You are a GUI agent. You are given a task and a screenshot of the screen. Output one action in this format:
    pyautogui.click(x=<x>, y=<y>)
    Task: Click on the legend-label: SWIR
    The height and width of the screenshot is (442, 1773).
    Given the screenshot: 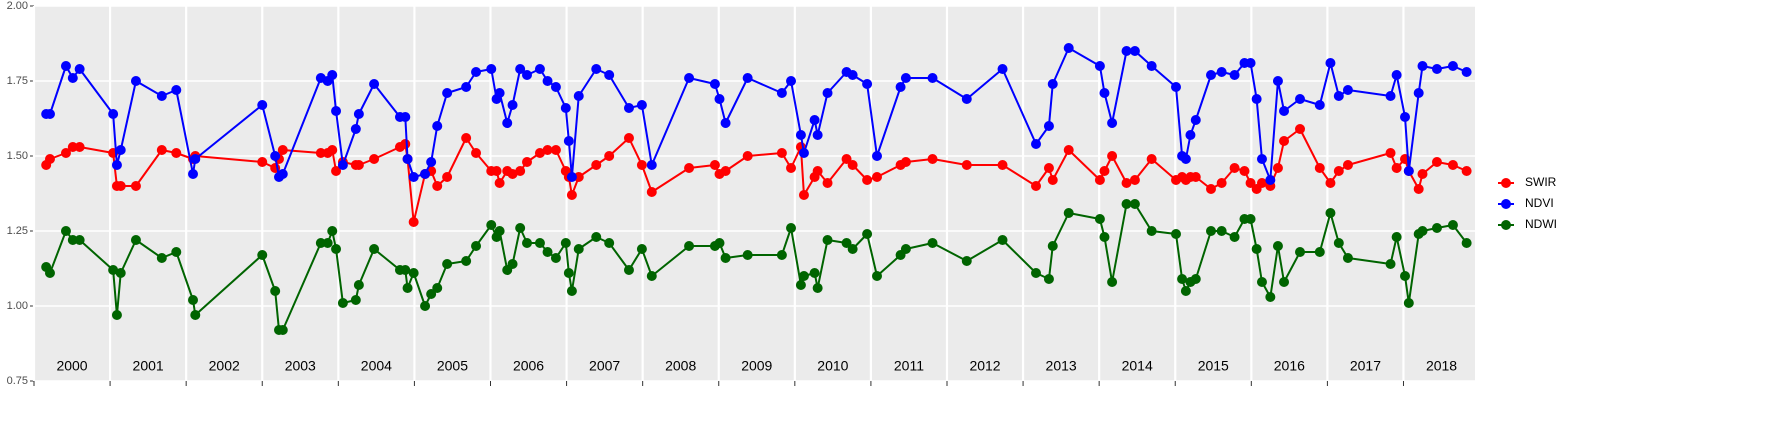 What is the action you would take?
    pyautogui.click(x=1541, y=182)
    